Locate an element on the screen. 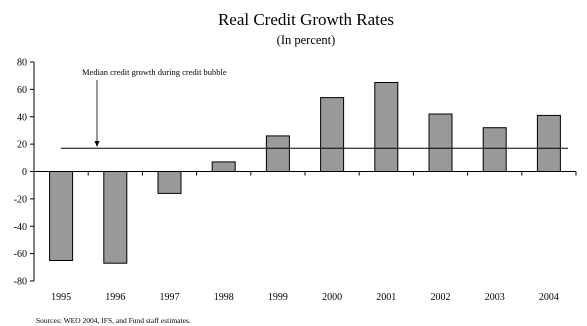 The width and height of the screenshot is (587, 326). bar-2002 is located at coordinates (440, 142).